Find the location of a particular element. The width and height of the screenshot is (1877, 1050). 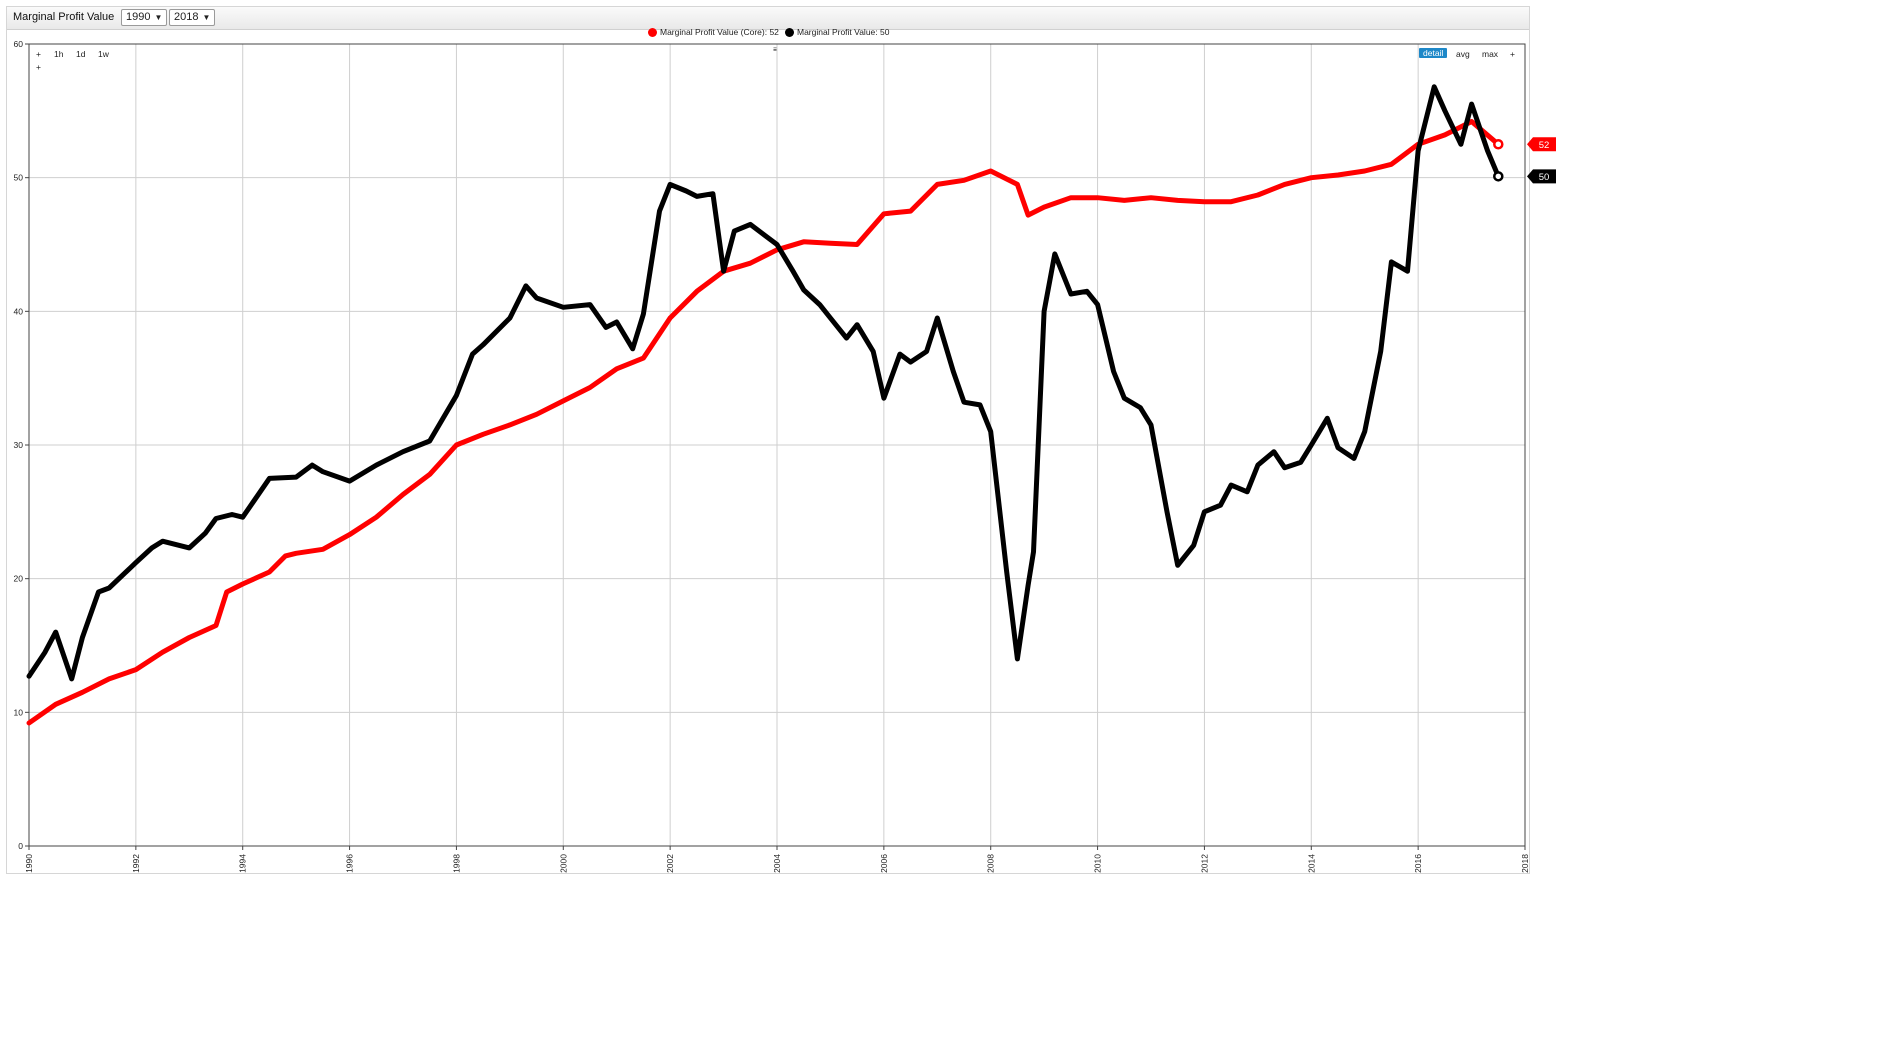

y-tick-label: 20 is located at coordinates (19, 579).